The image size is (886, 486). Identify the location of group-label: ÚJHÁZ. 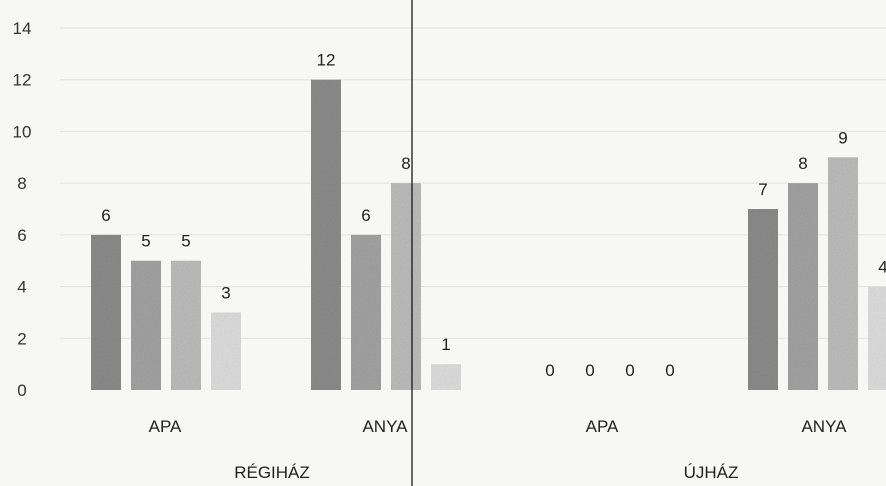
(711, 472).